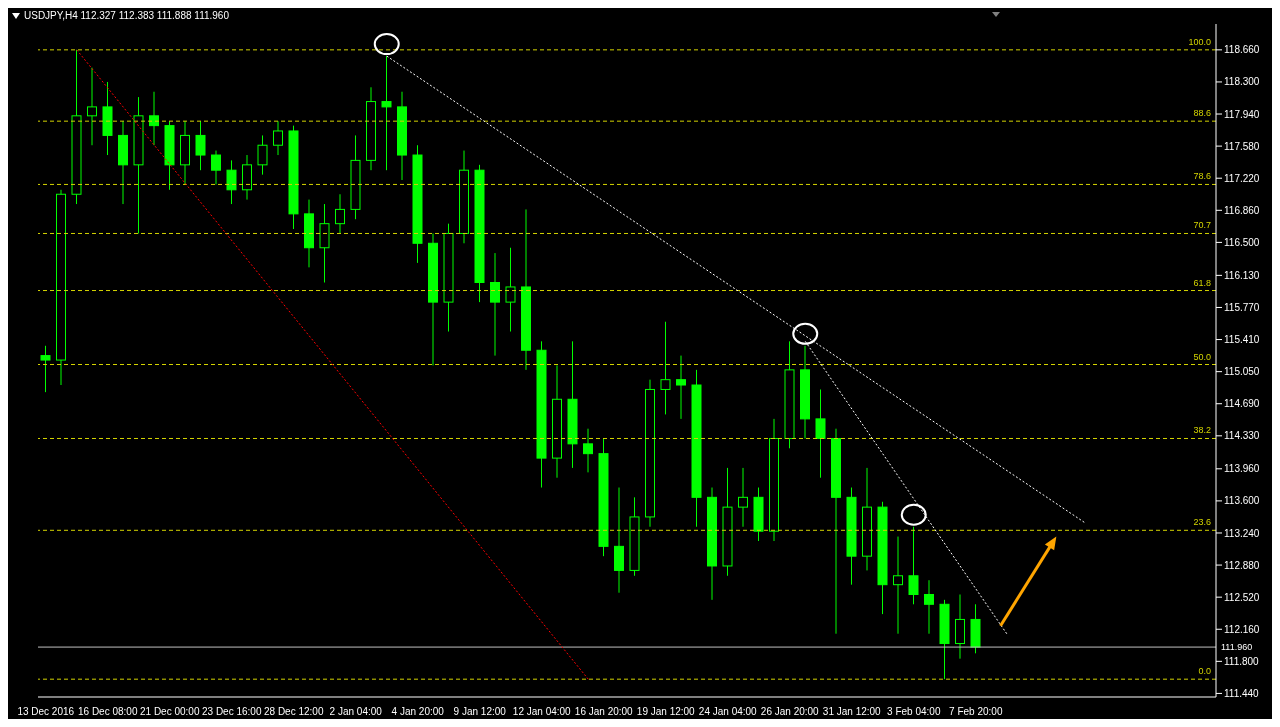 Image resolution: width=1280 pixels, height=727 pixels. What do you see at coordinates (1242, 693) in the screenshot?
I see `y-tick-label: 111.440` at bounding box center [1242, 693].